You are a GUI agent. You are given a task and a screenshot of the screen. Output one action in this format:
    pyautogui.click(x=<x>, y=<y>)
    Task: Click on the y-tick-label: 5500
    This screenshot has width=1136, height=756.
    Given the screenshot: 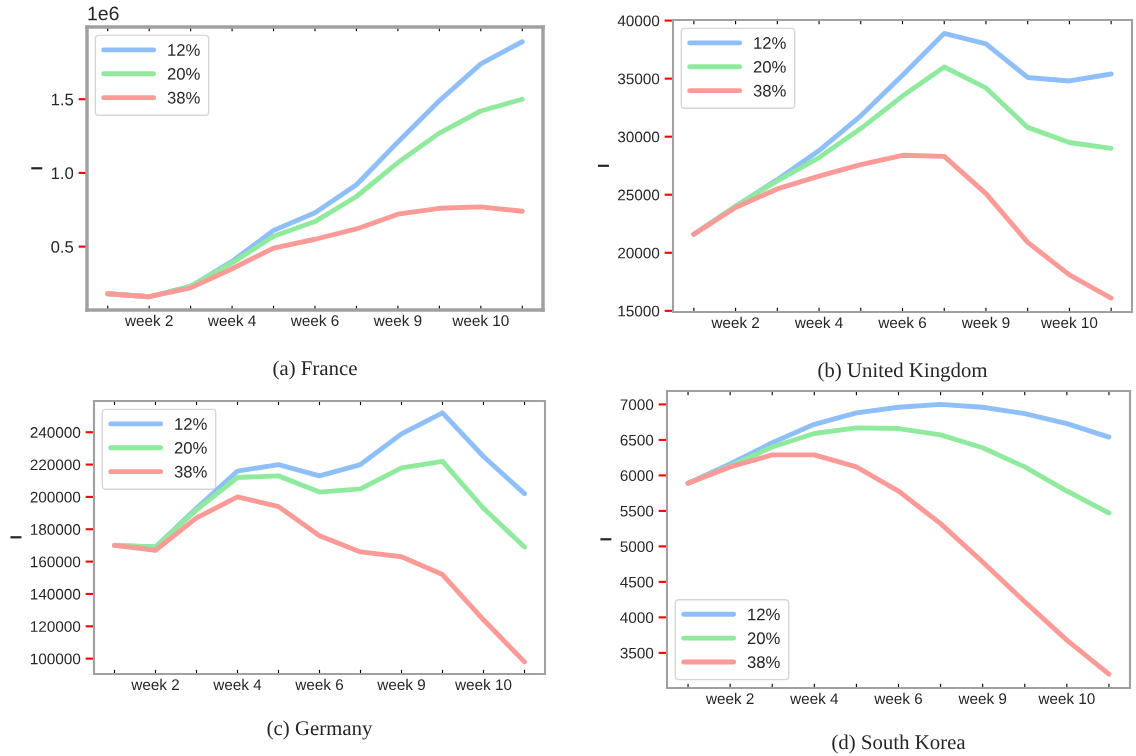 What is the action you would take?
    pyautogui.click(x=637, y=511)
    